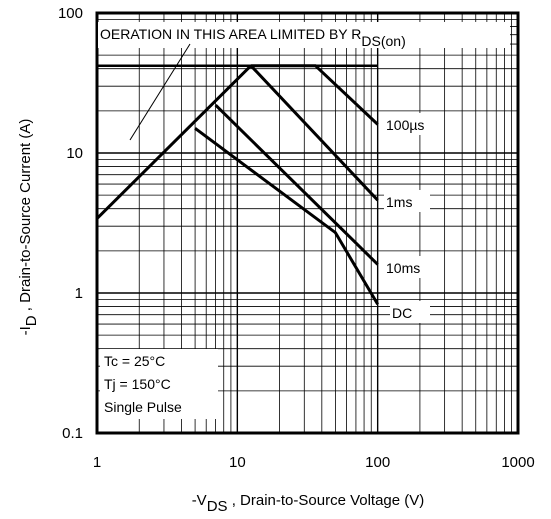 The image size is (551, 519). Describe the element at coordinates (25, 330) in the screenshot. I see `y-axis-title-prefix: -I` at that location.